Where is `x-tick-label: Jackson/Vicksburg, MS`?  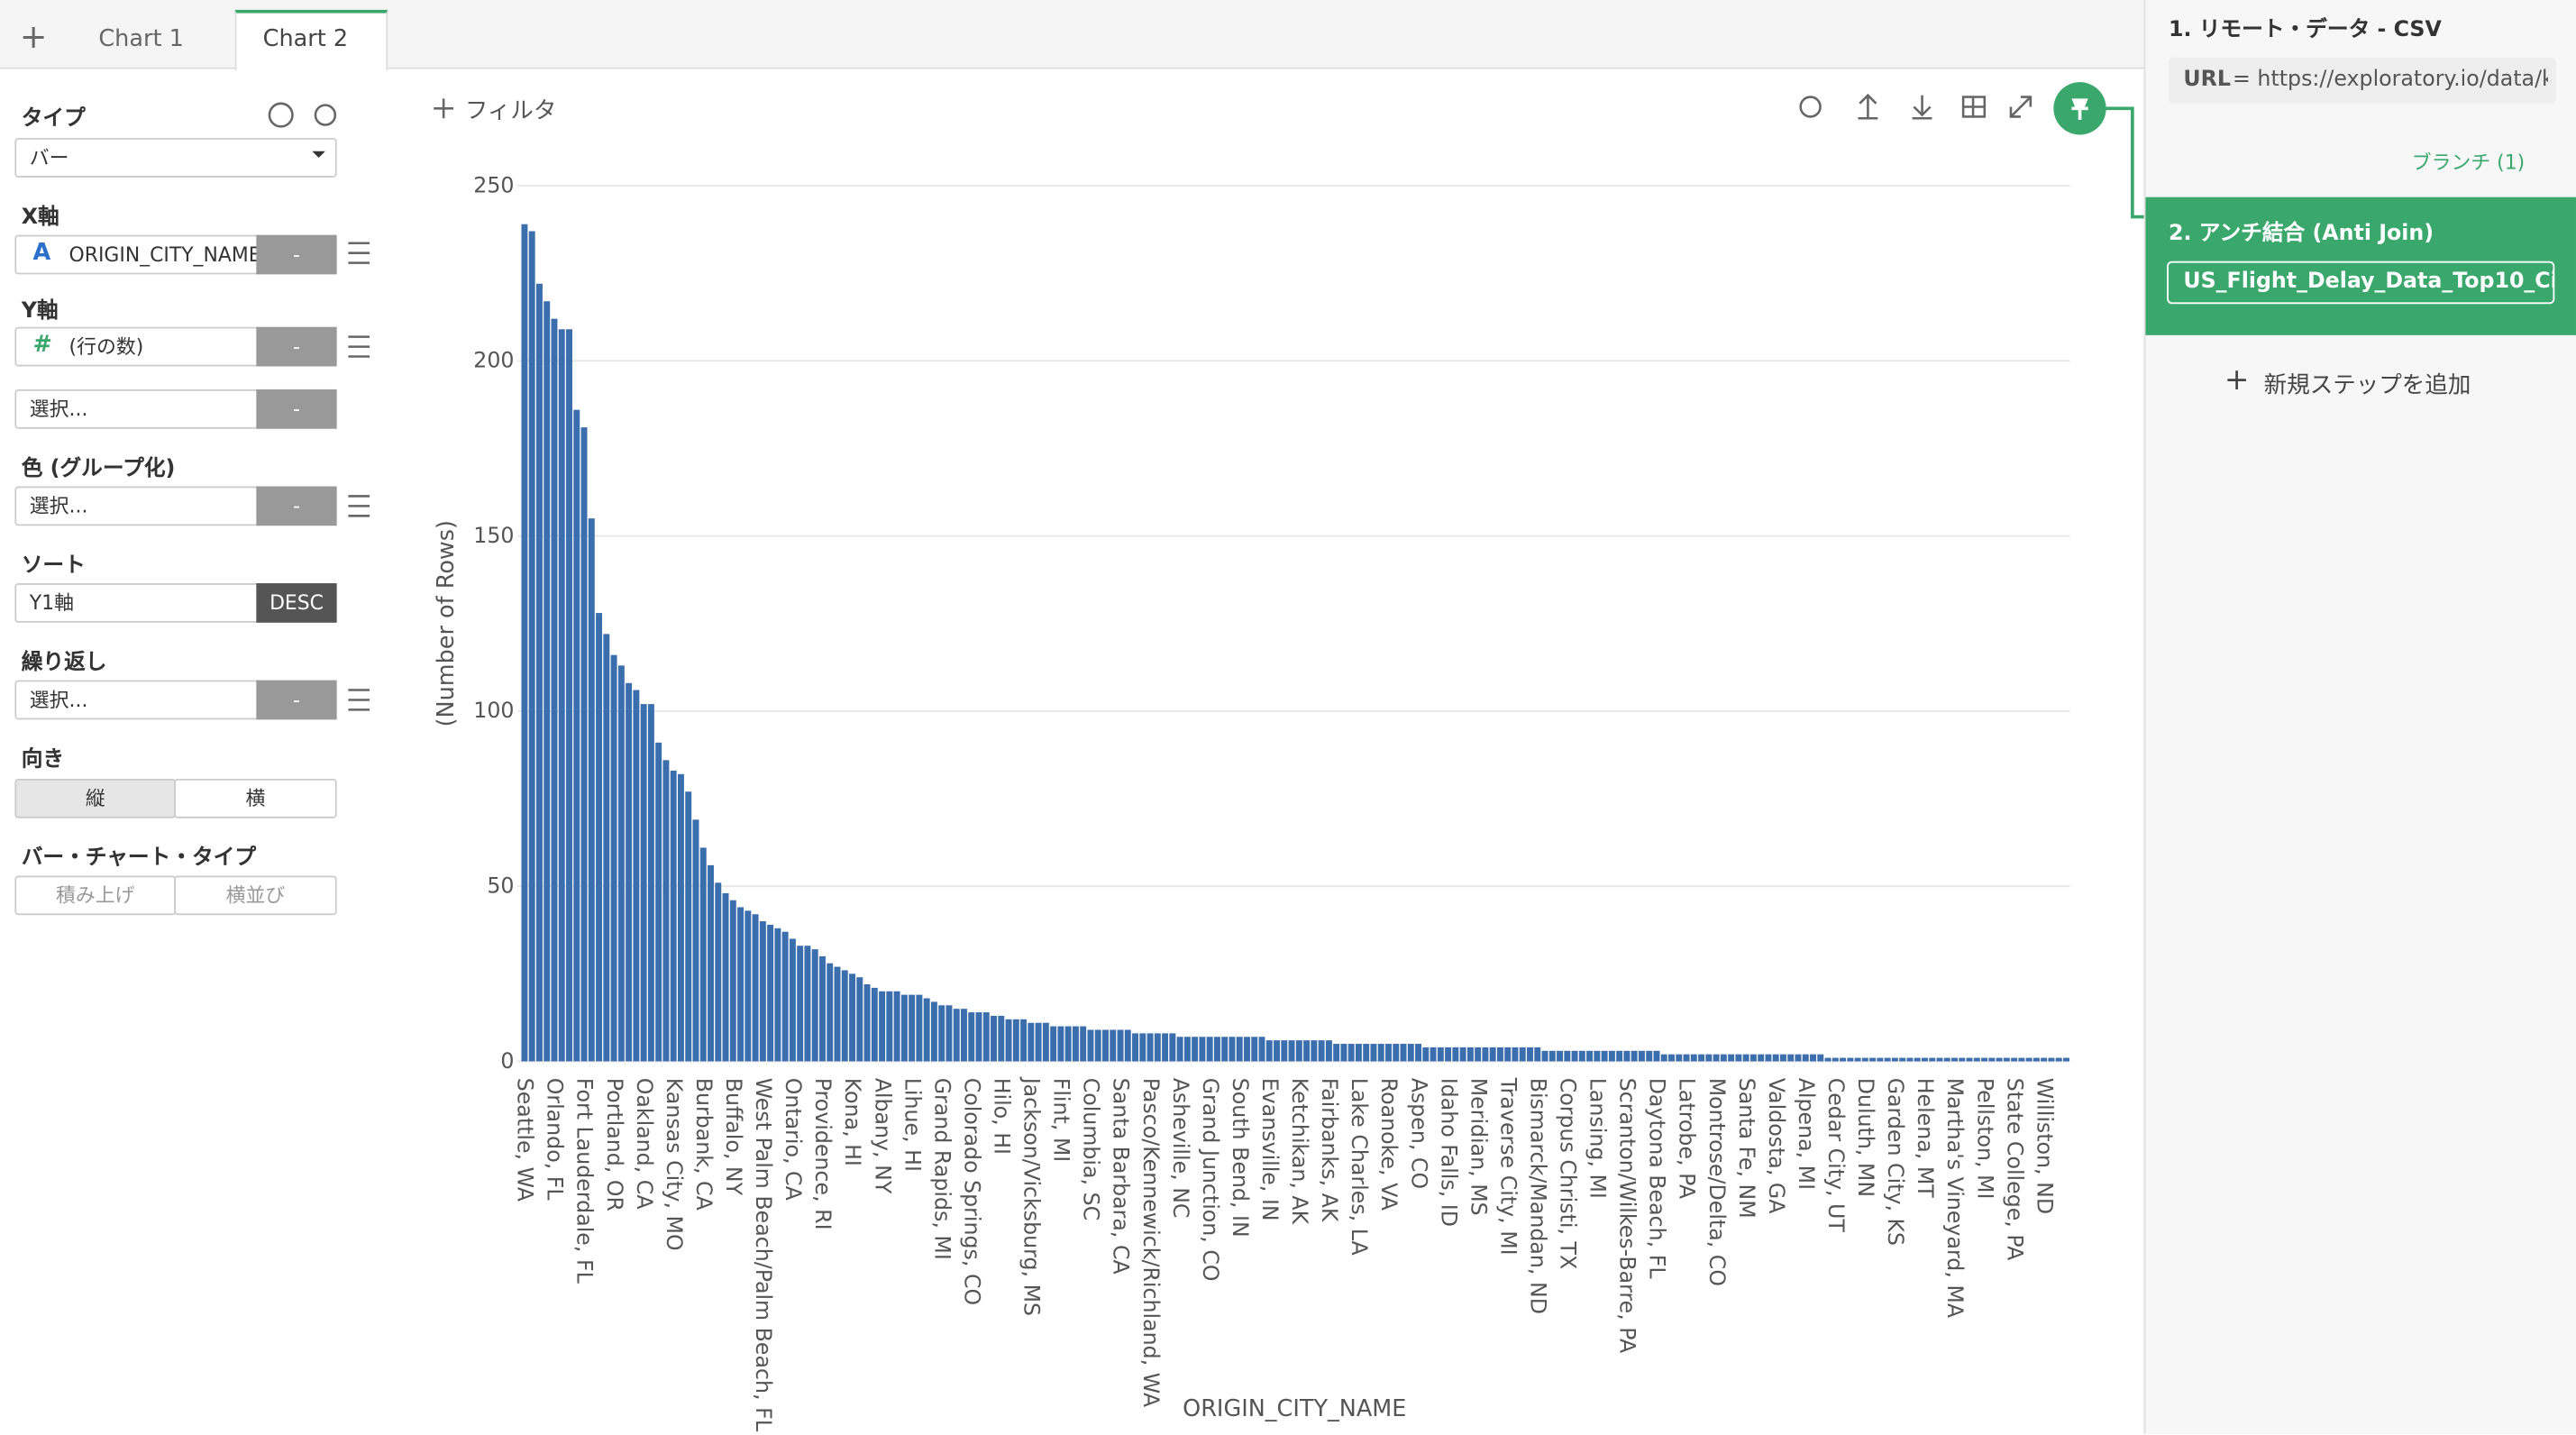
x-tick-label: Jackson/Vicksburg, MS is located at coordinates (1032, 1196).